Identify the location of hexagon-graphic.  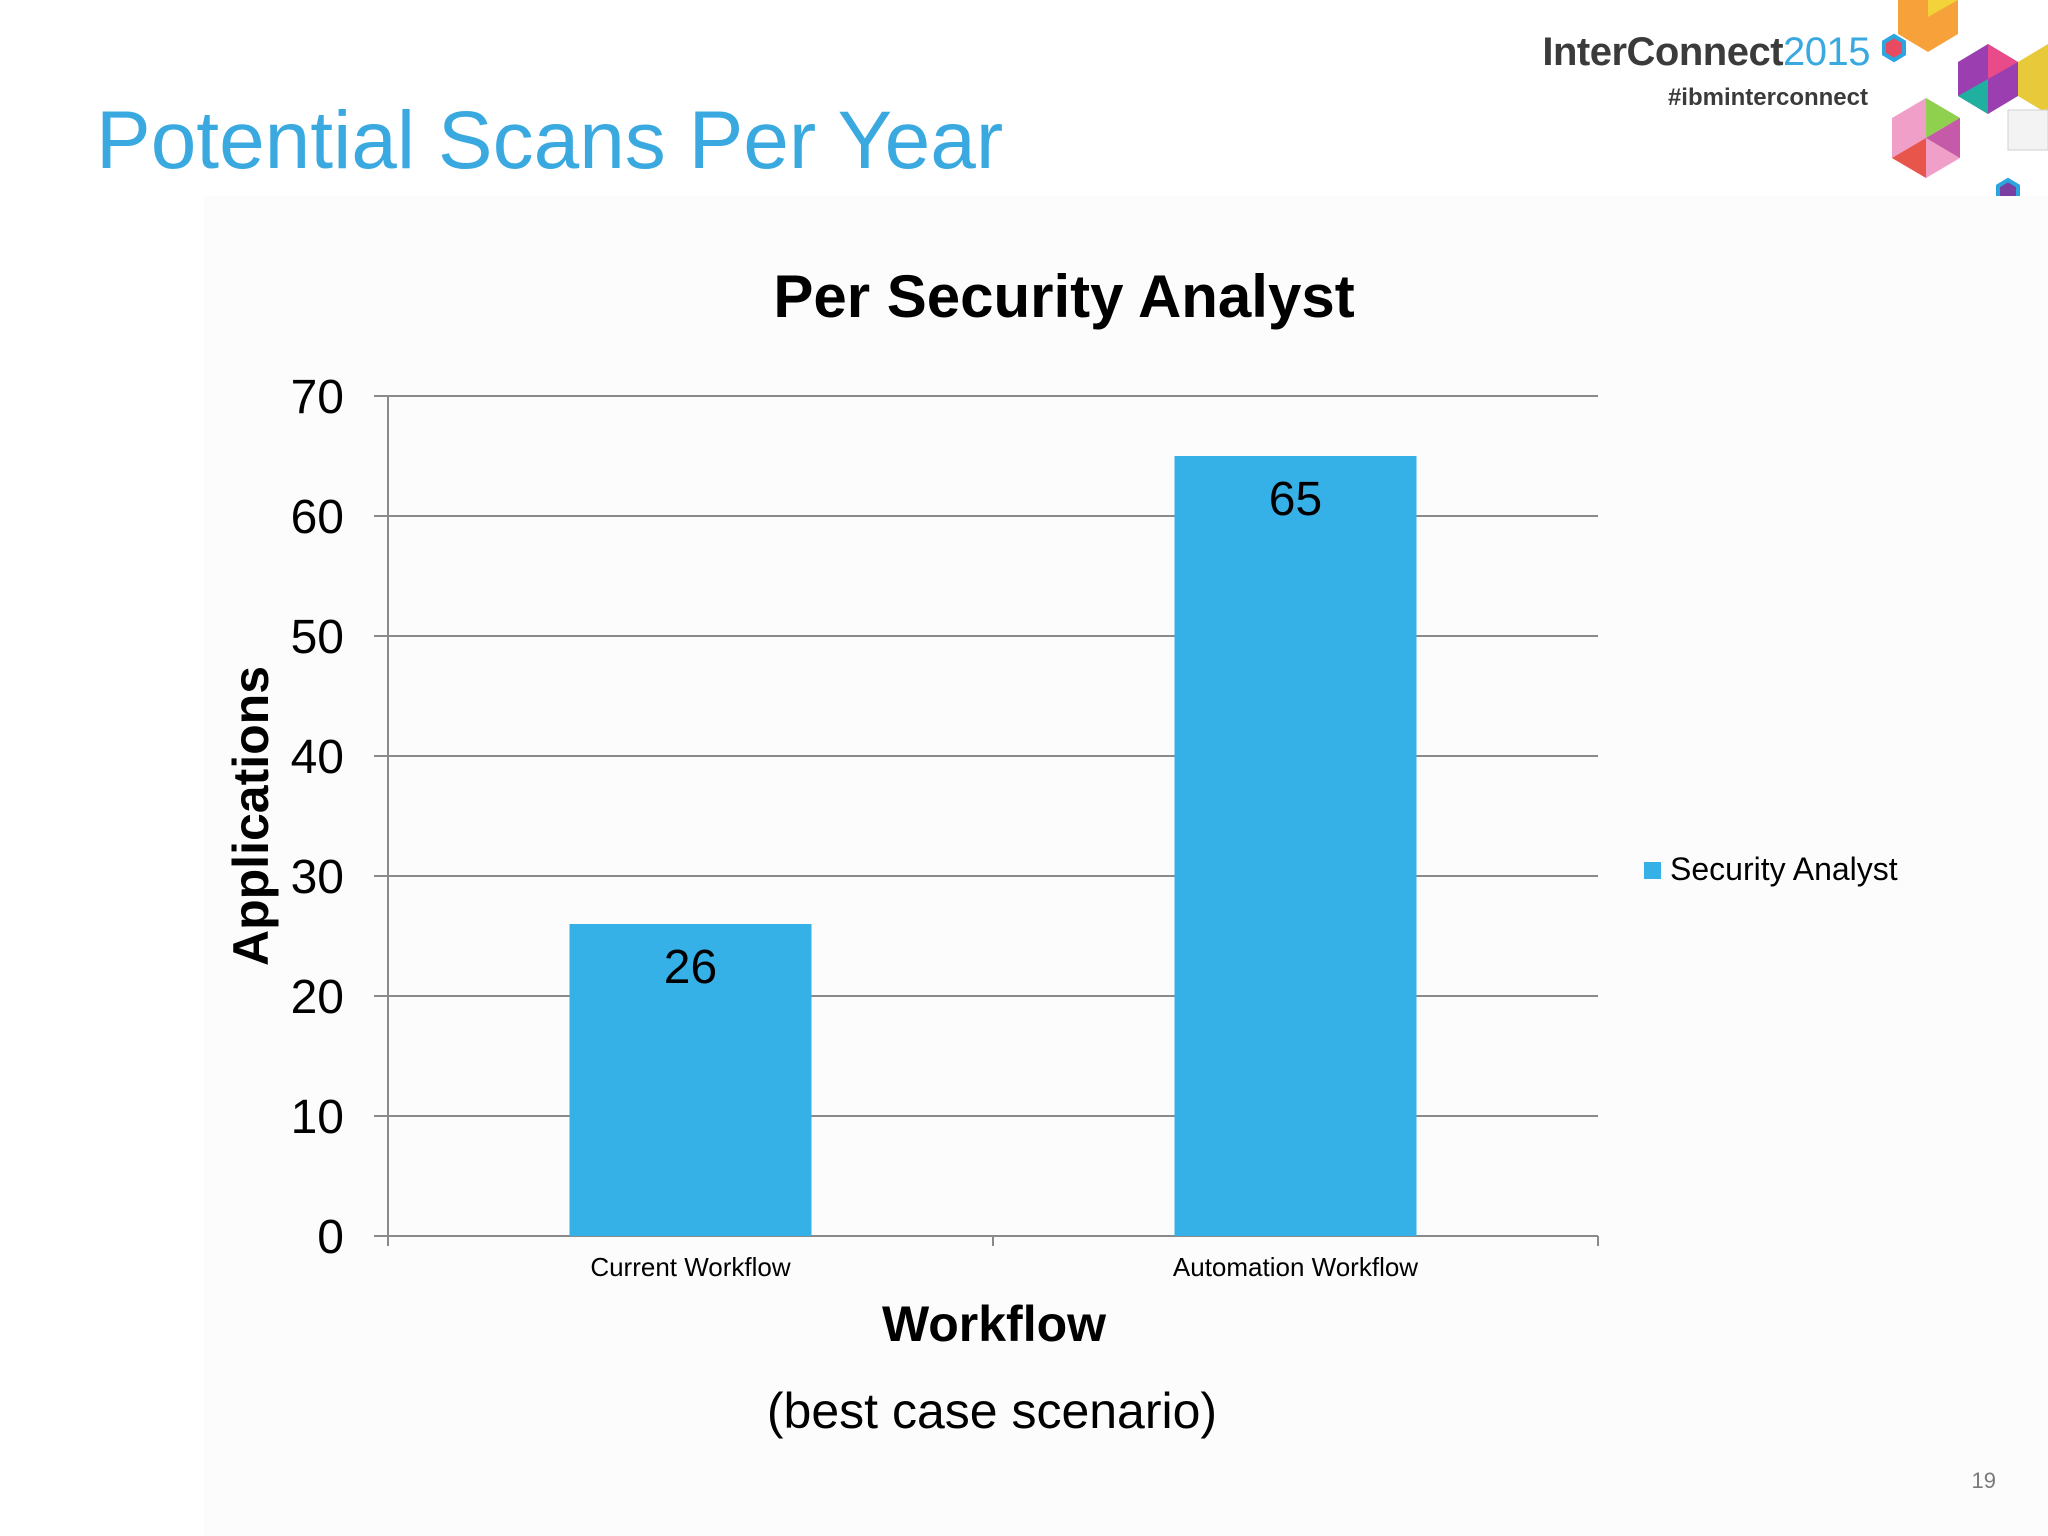
(1965, 103).